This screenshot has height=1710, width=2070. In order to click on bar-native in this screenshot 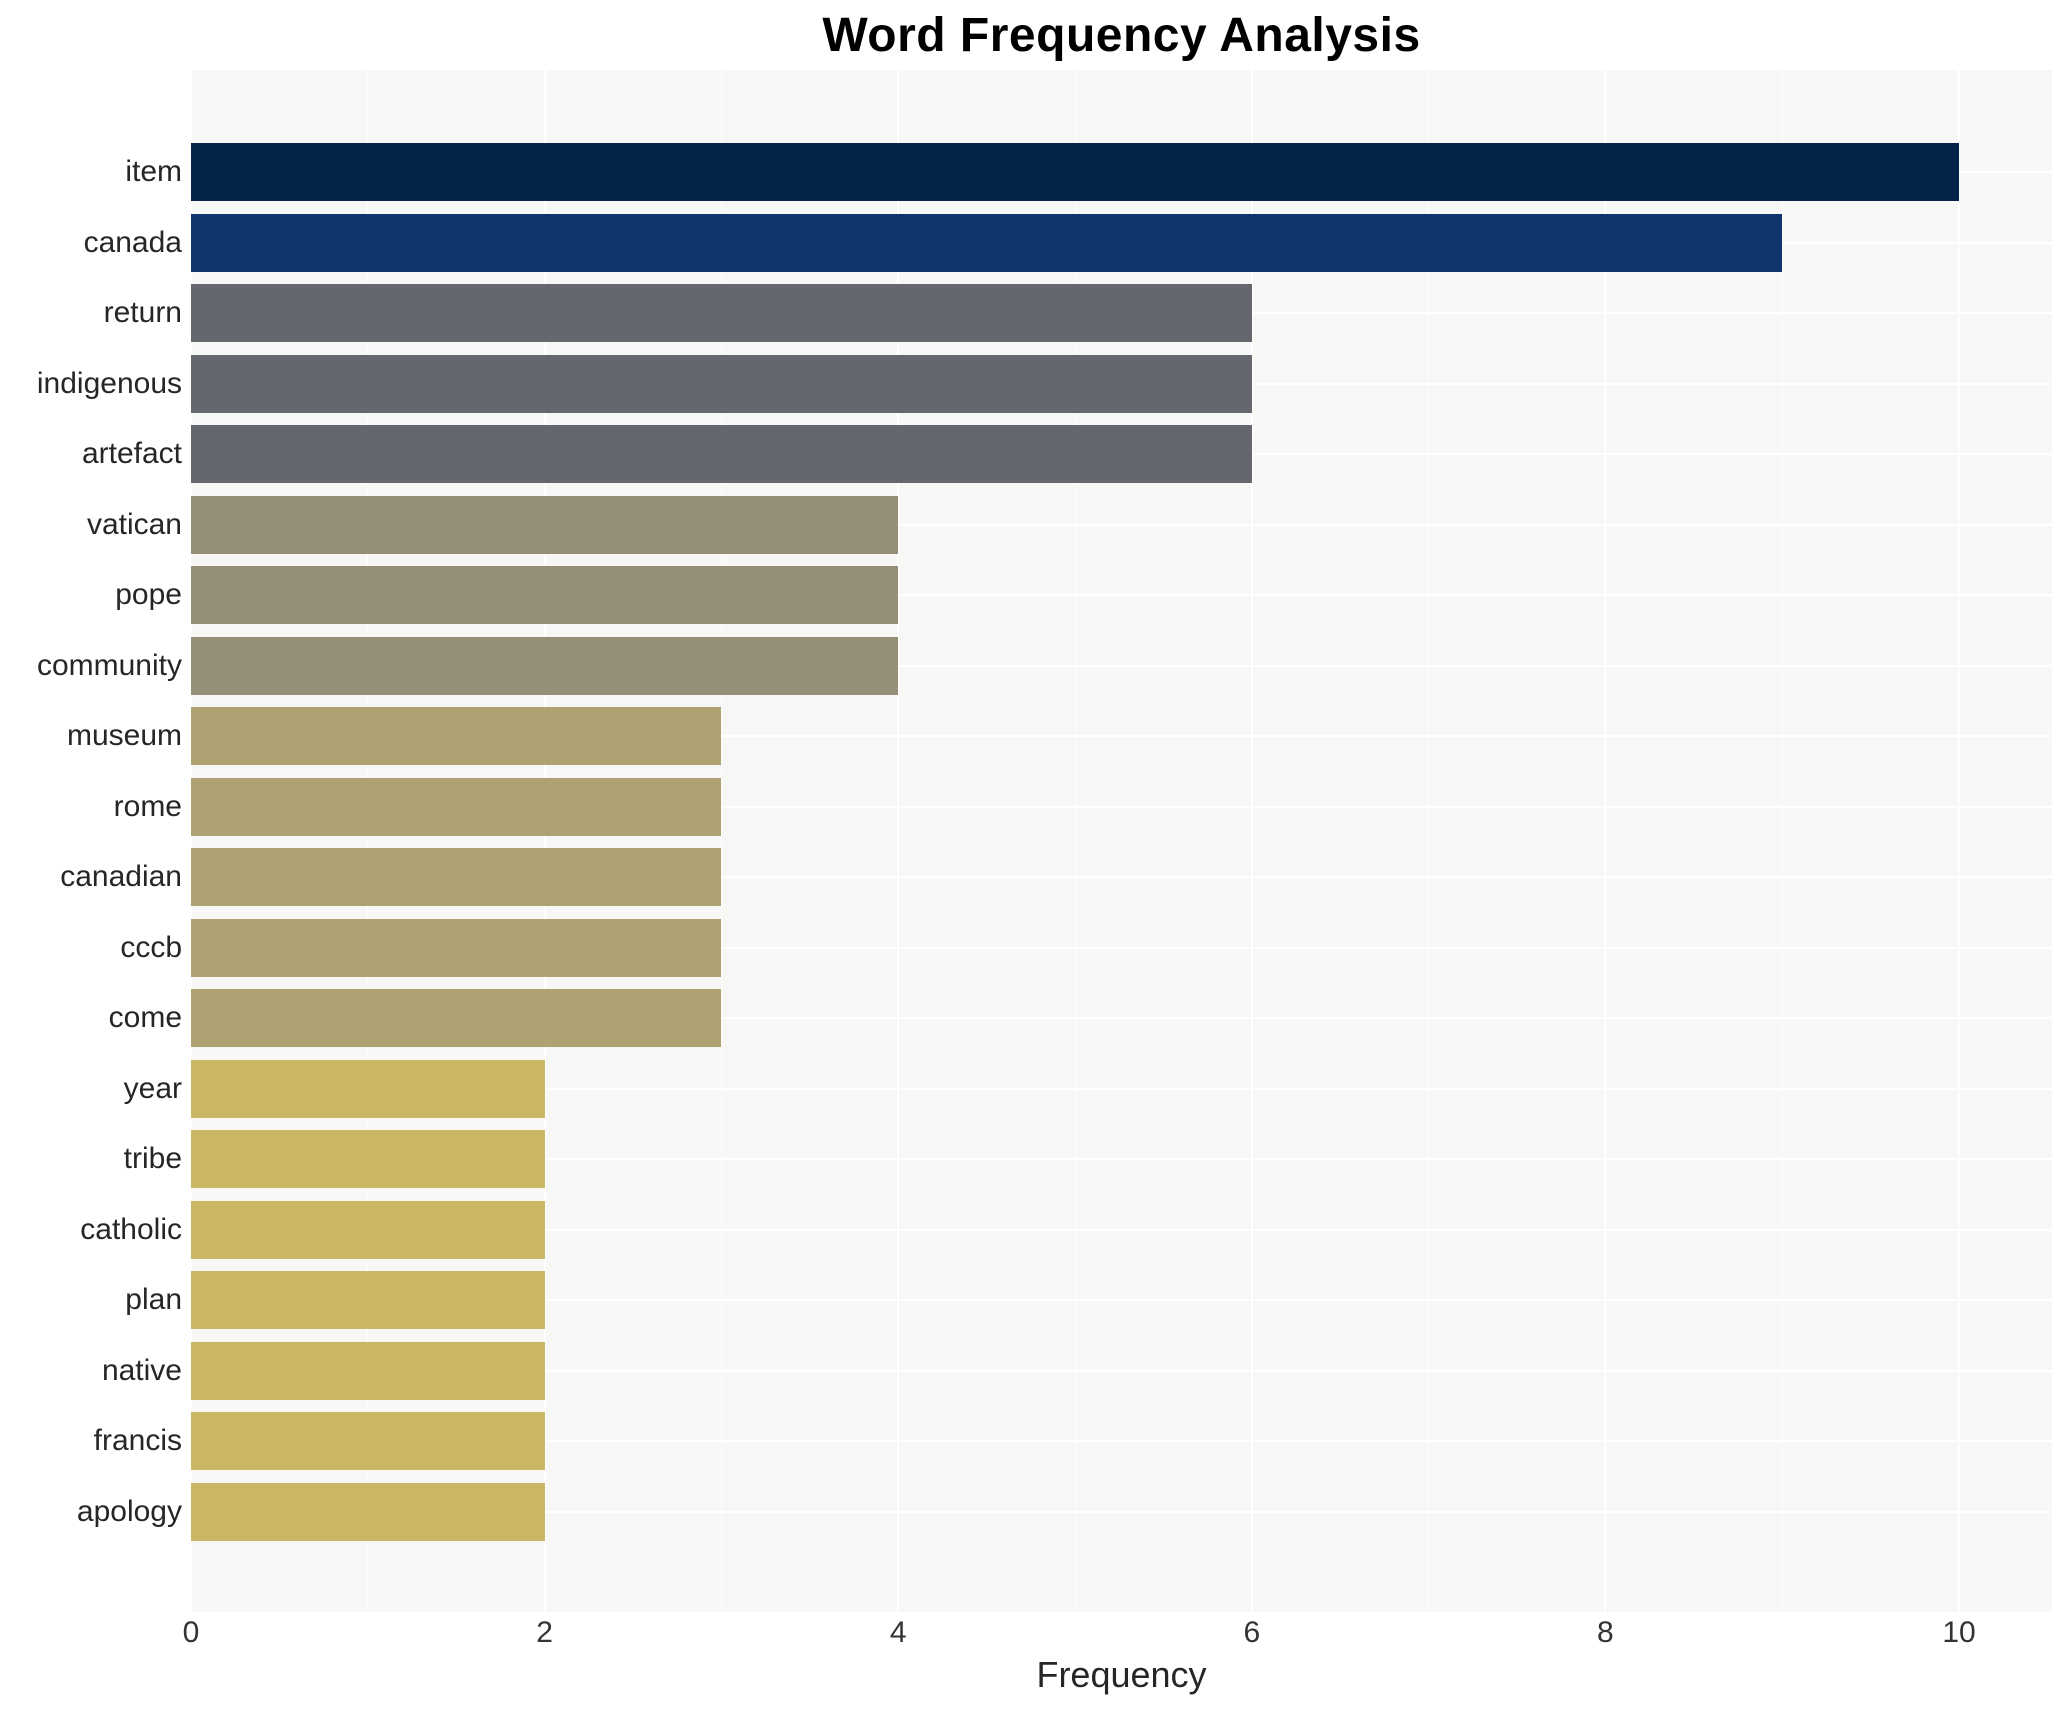, I will do `click(368, 1370)`.